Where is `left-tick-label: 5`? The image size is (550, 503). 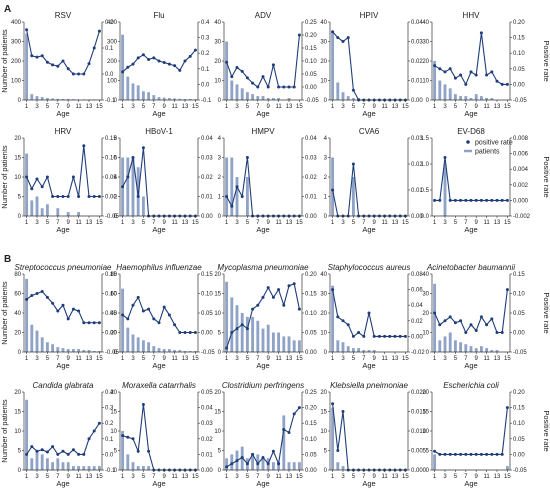
left-tick-label: 5 is located at coordinates (428, 452).